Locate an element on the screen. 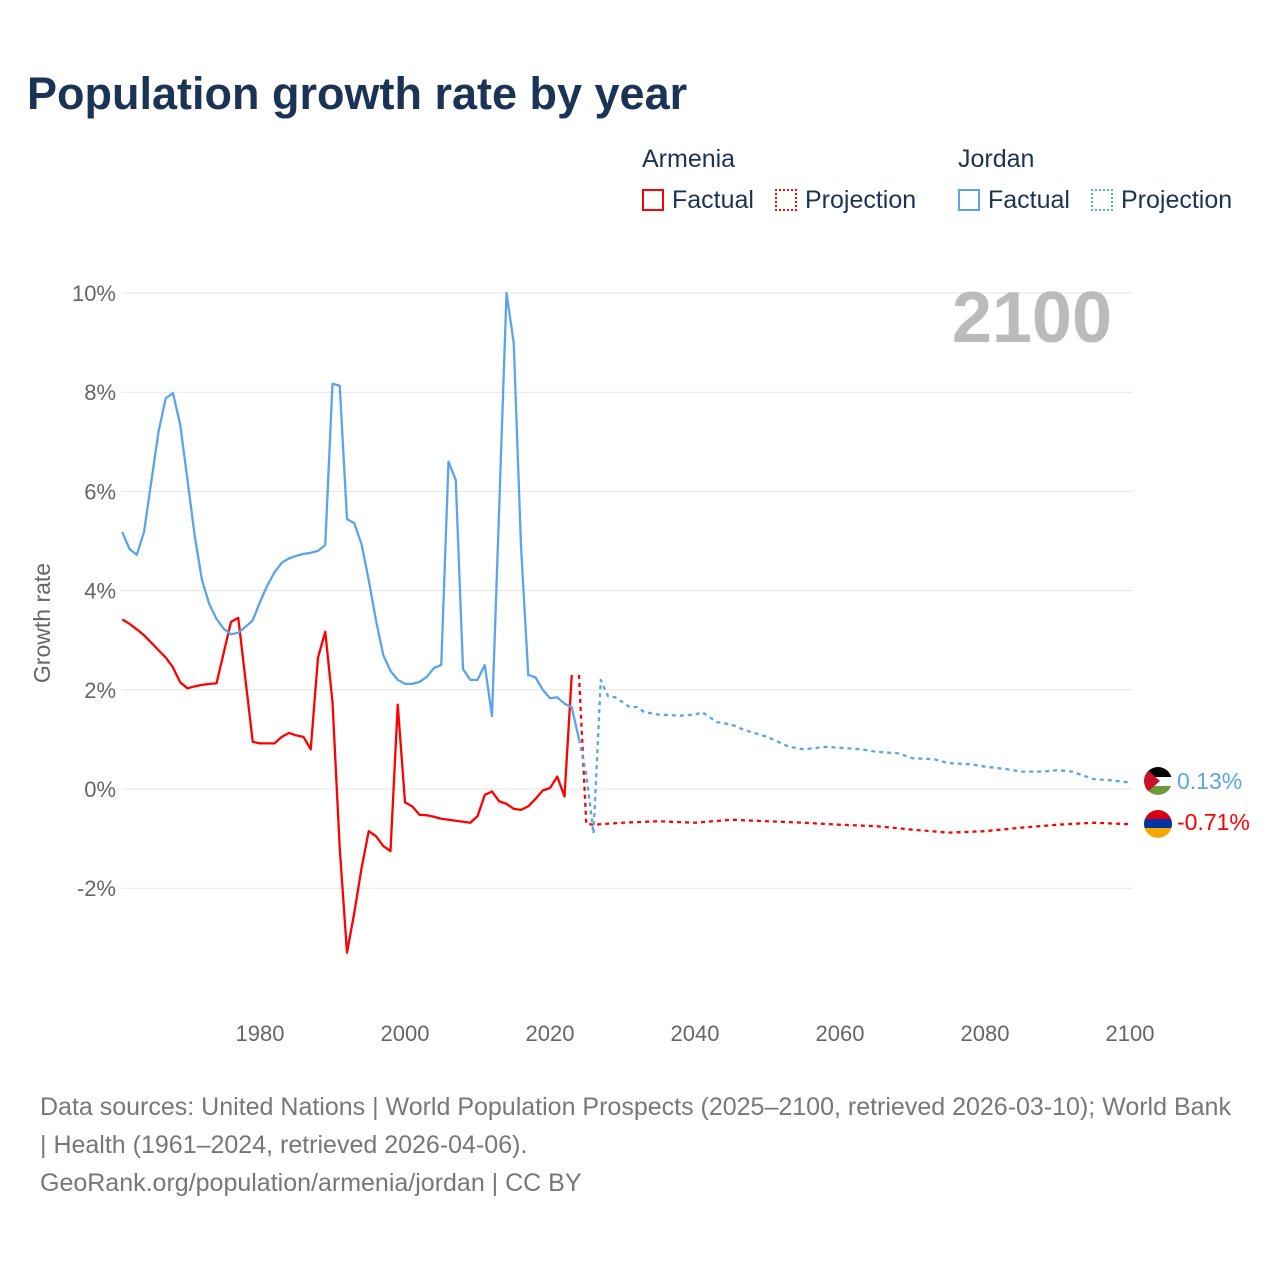 This screenshot has height=1280, width=1280. x-tick-label: 2020 is located at coordinates (550, 1033).